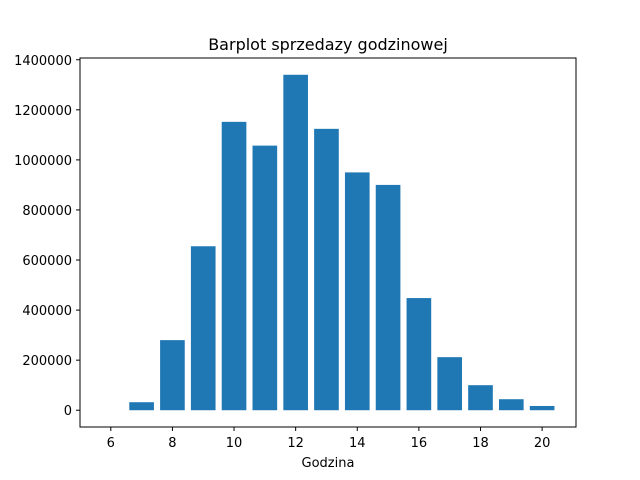 The width and height of the screenshot is (640, 480). I want to click on x-tick-label: 8, so click(172, 443).